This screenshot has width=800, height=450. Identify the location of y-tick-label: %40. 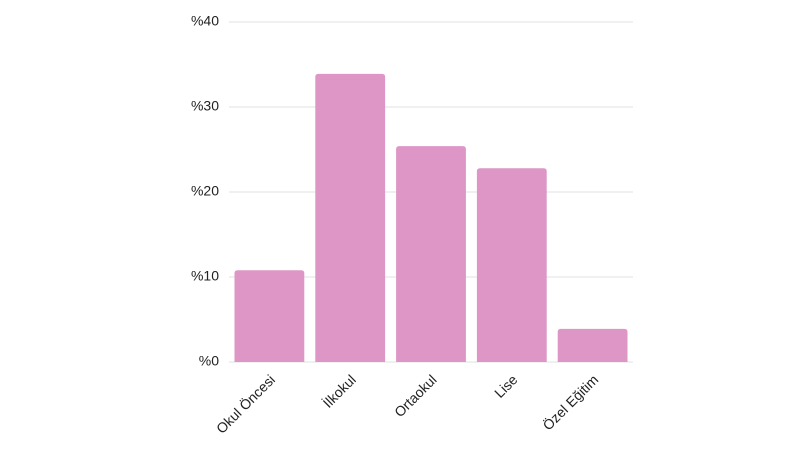
(205, 21).